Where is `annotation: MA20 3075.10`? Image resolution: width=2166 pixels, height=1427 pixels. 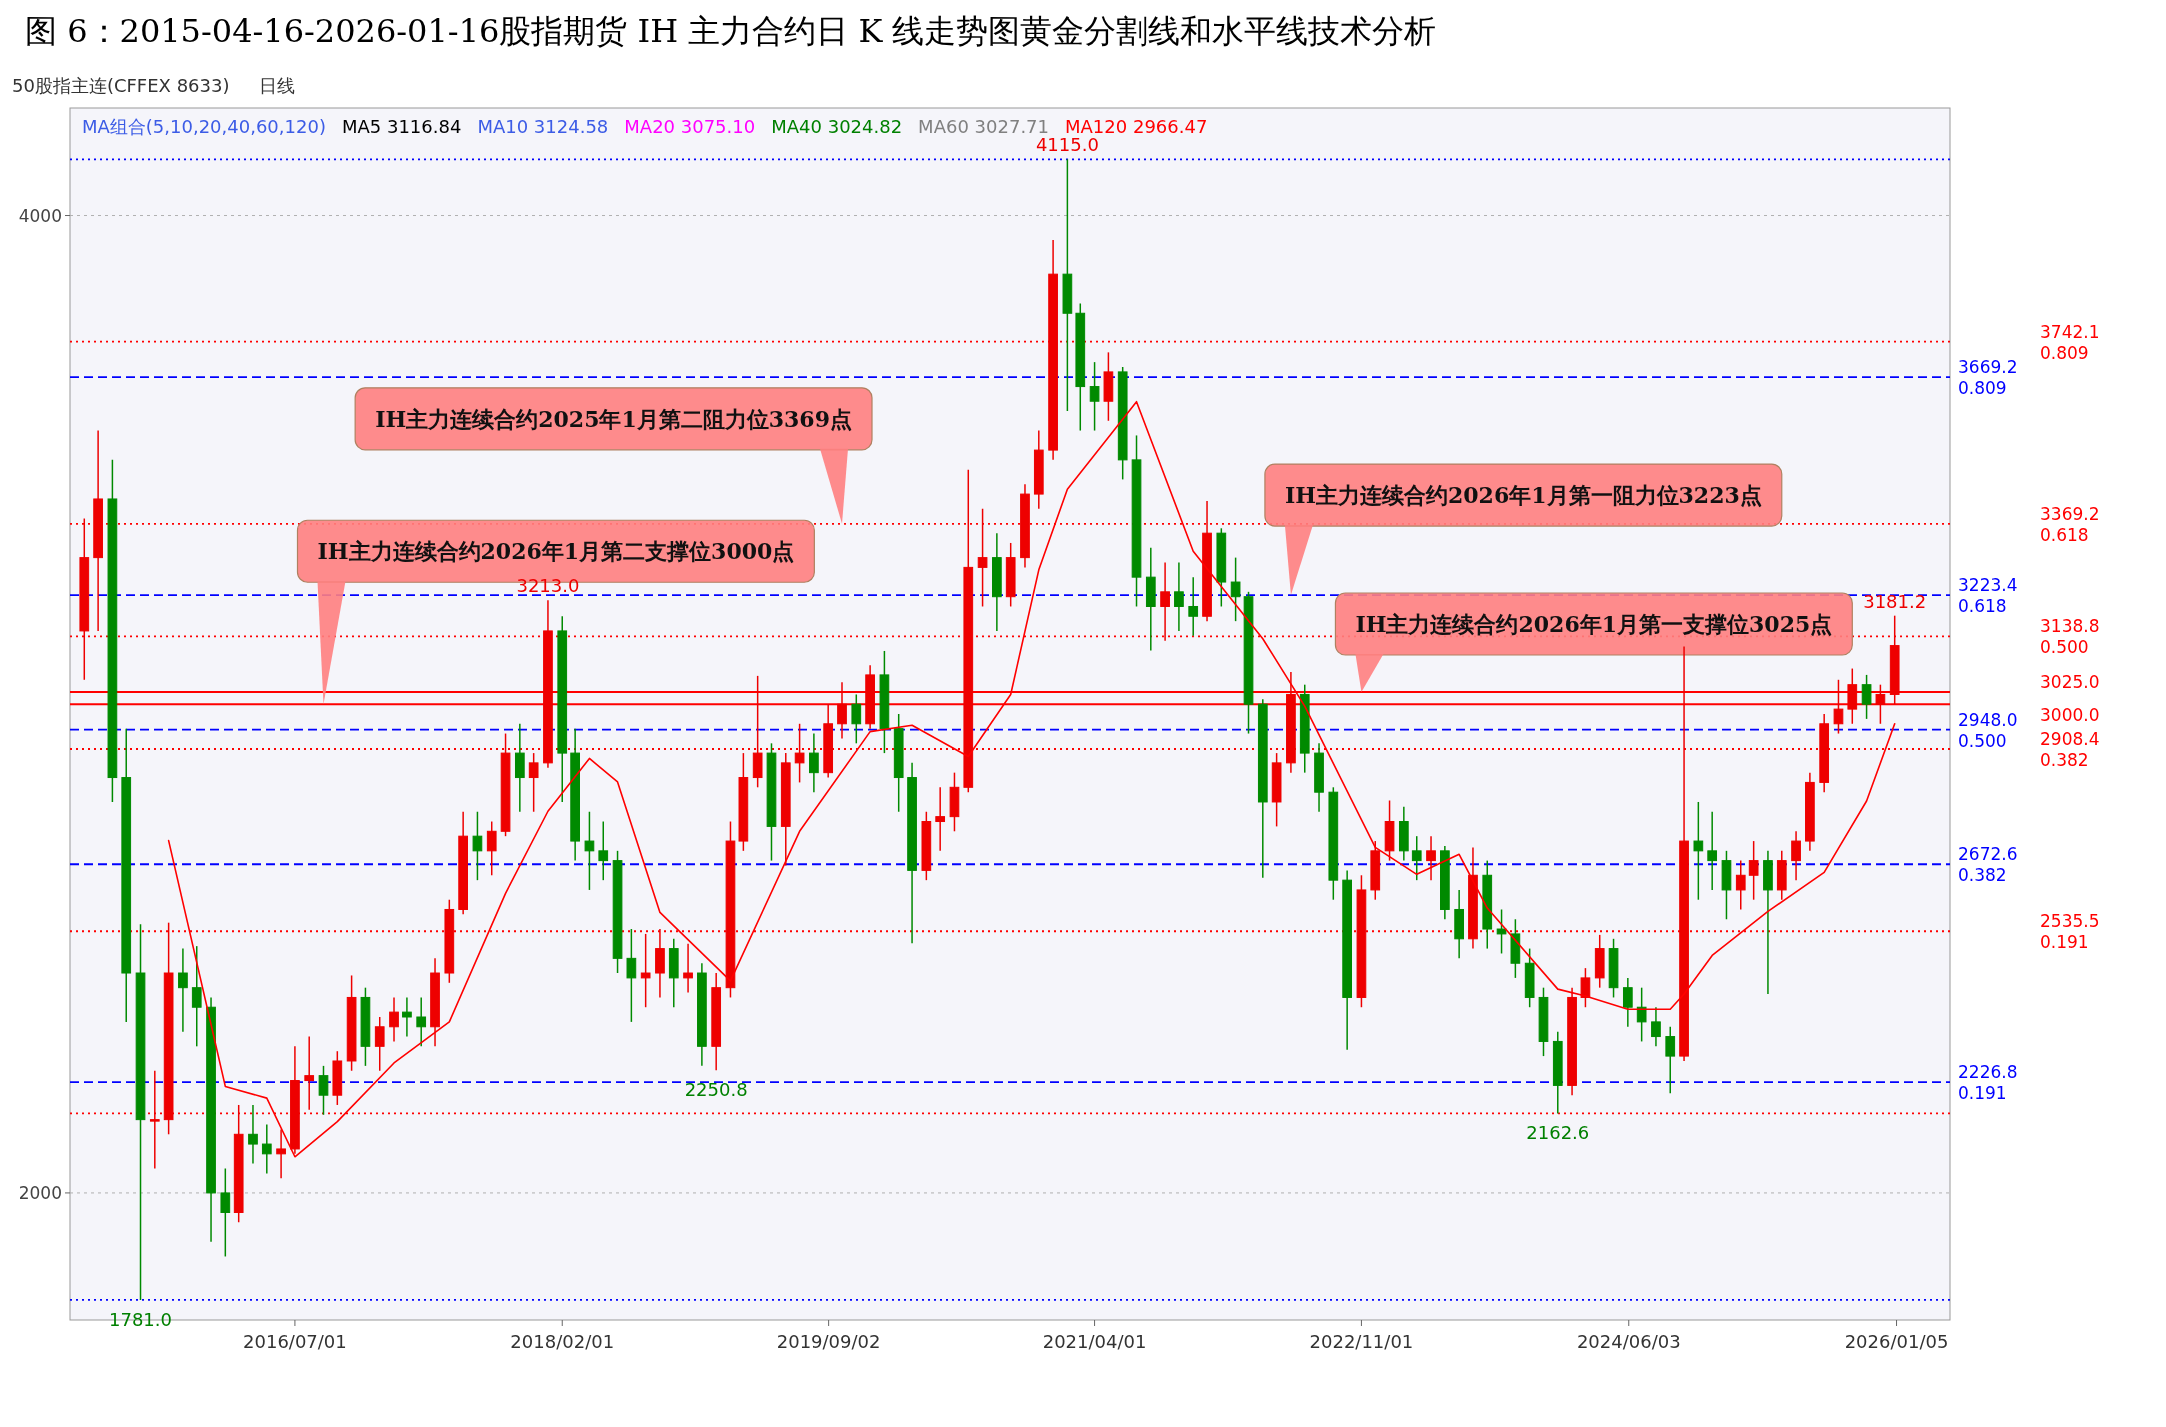 annotation: MA20 3075.10 is located at coordinates (690, 126).